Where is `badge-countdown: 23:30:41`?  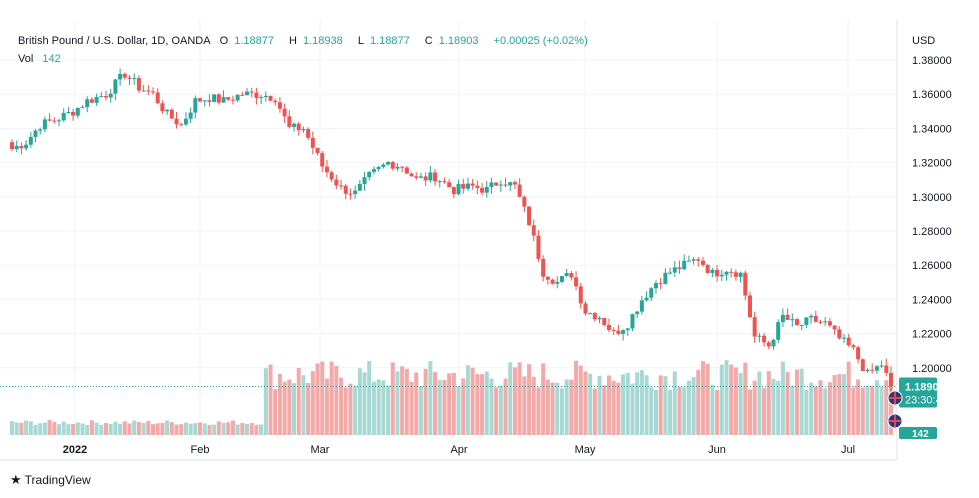 badge-countdown: 23:30:41 is located at coordinates (926, 401).